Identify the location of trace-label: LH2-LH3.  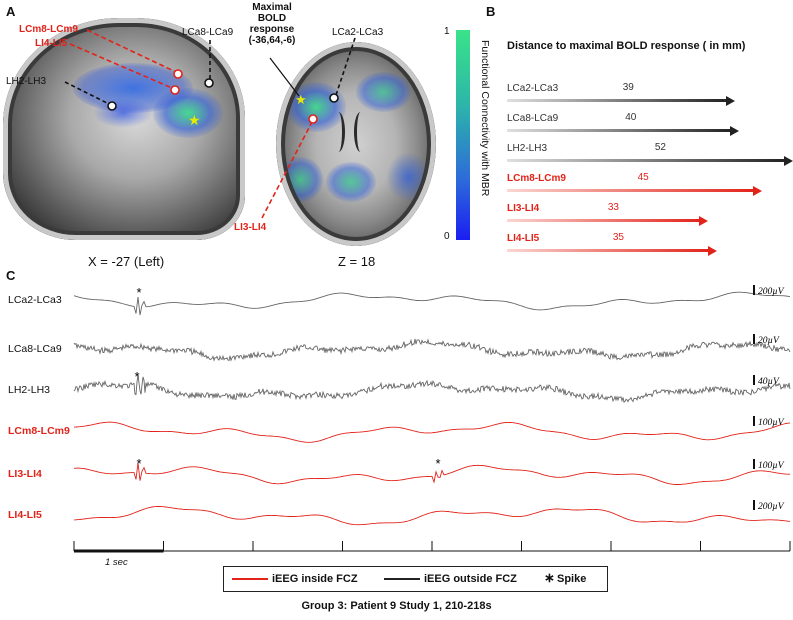
(29, 390).